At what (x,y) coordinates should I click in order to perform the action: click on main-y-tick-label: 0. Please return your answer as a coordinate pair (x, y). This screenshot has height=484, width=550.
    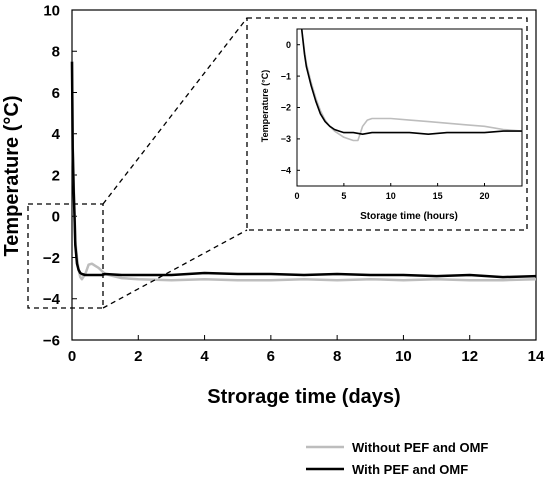
    Looking at the image, I should click on (56, 217).